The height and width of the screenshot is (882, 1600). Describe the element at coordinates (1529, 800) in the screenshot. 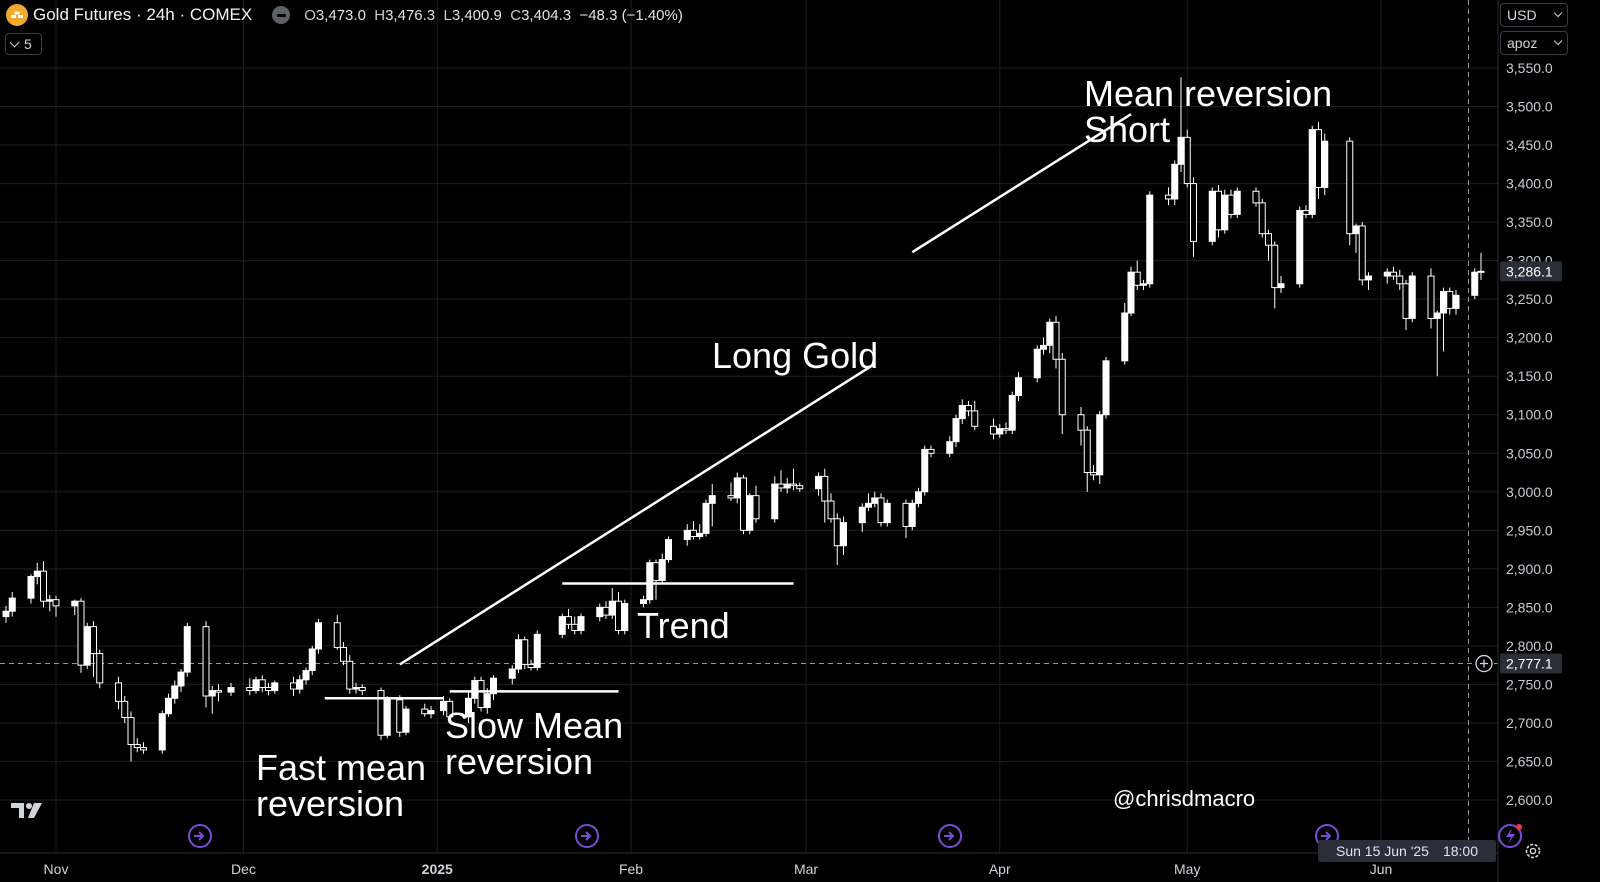

I see `price-tick-label: 2,600.0` at that location.